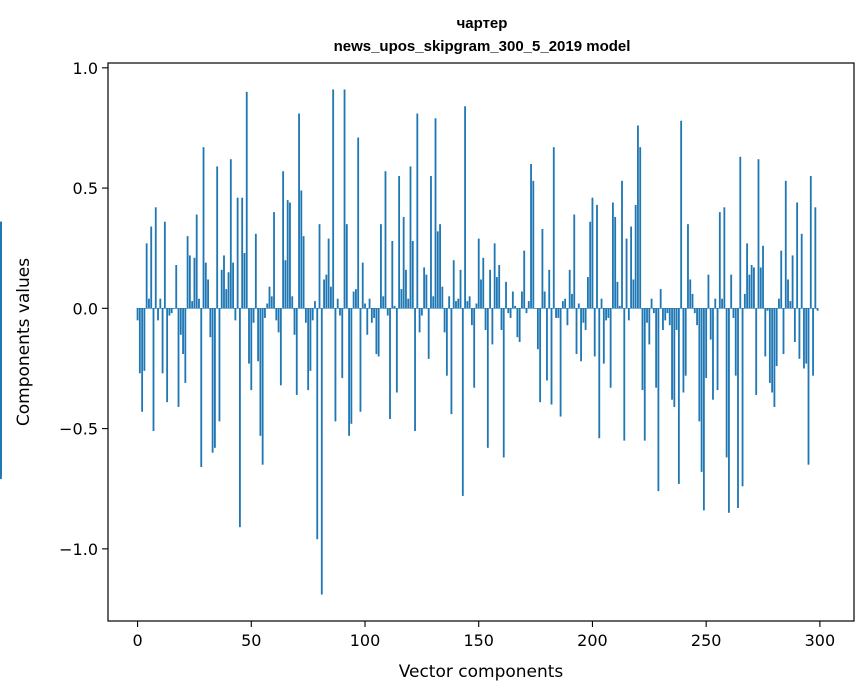 Image resolution: width=867 pixels, height=696 pixels. What do you see at coordinates (78, 549) in the screenshot?
I see `y-tick-label--1: −1.0` at bounding box center [78, 549].